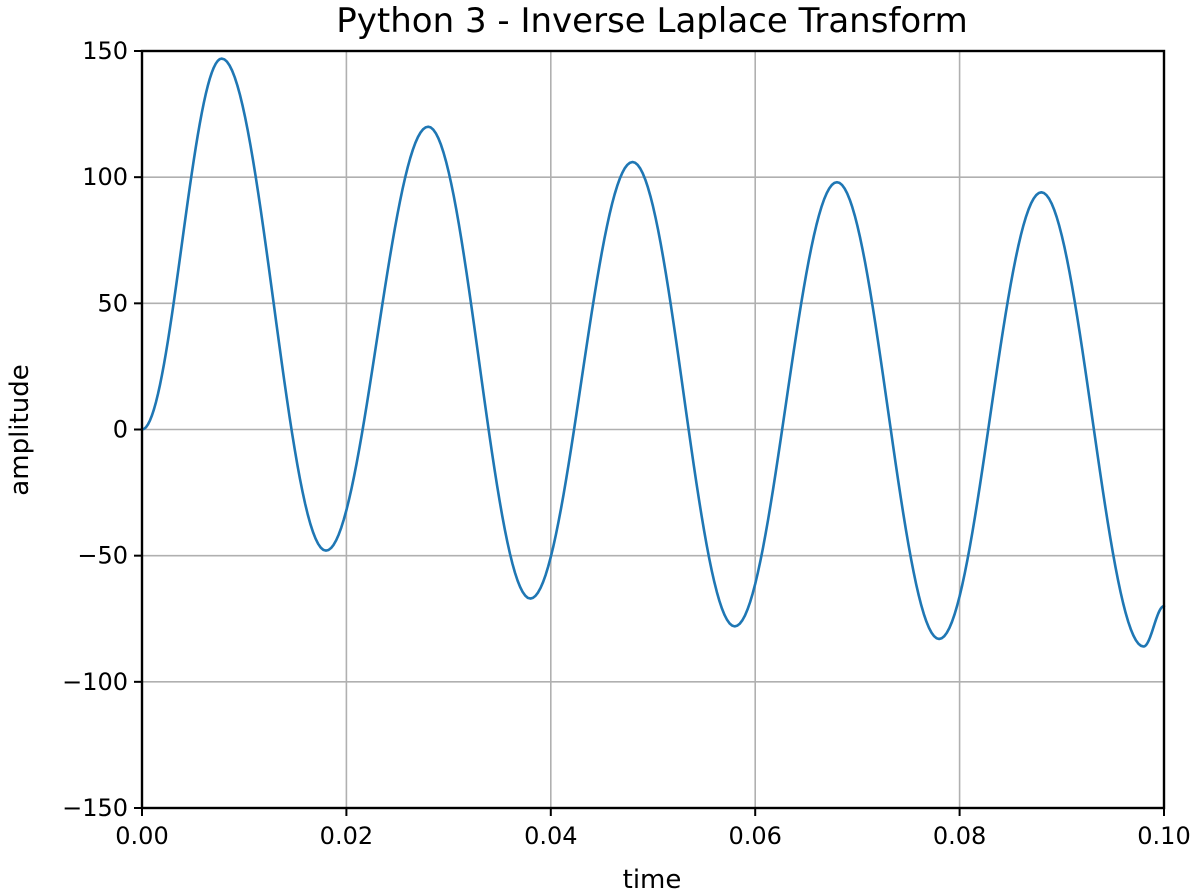  Describe the element at coordinates (120, 430) in the screenshot. I see `y-tick-label: 0` at that location.